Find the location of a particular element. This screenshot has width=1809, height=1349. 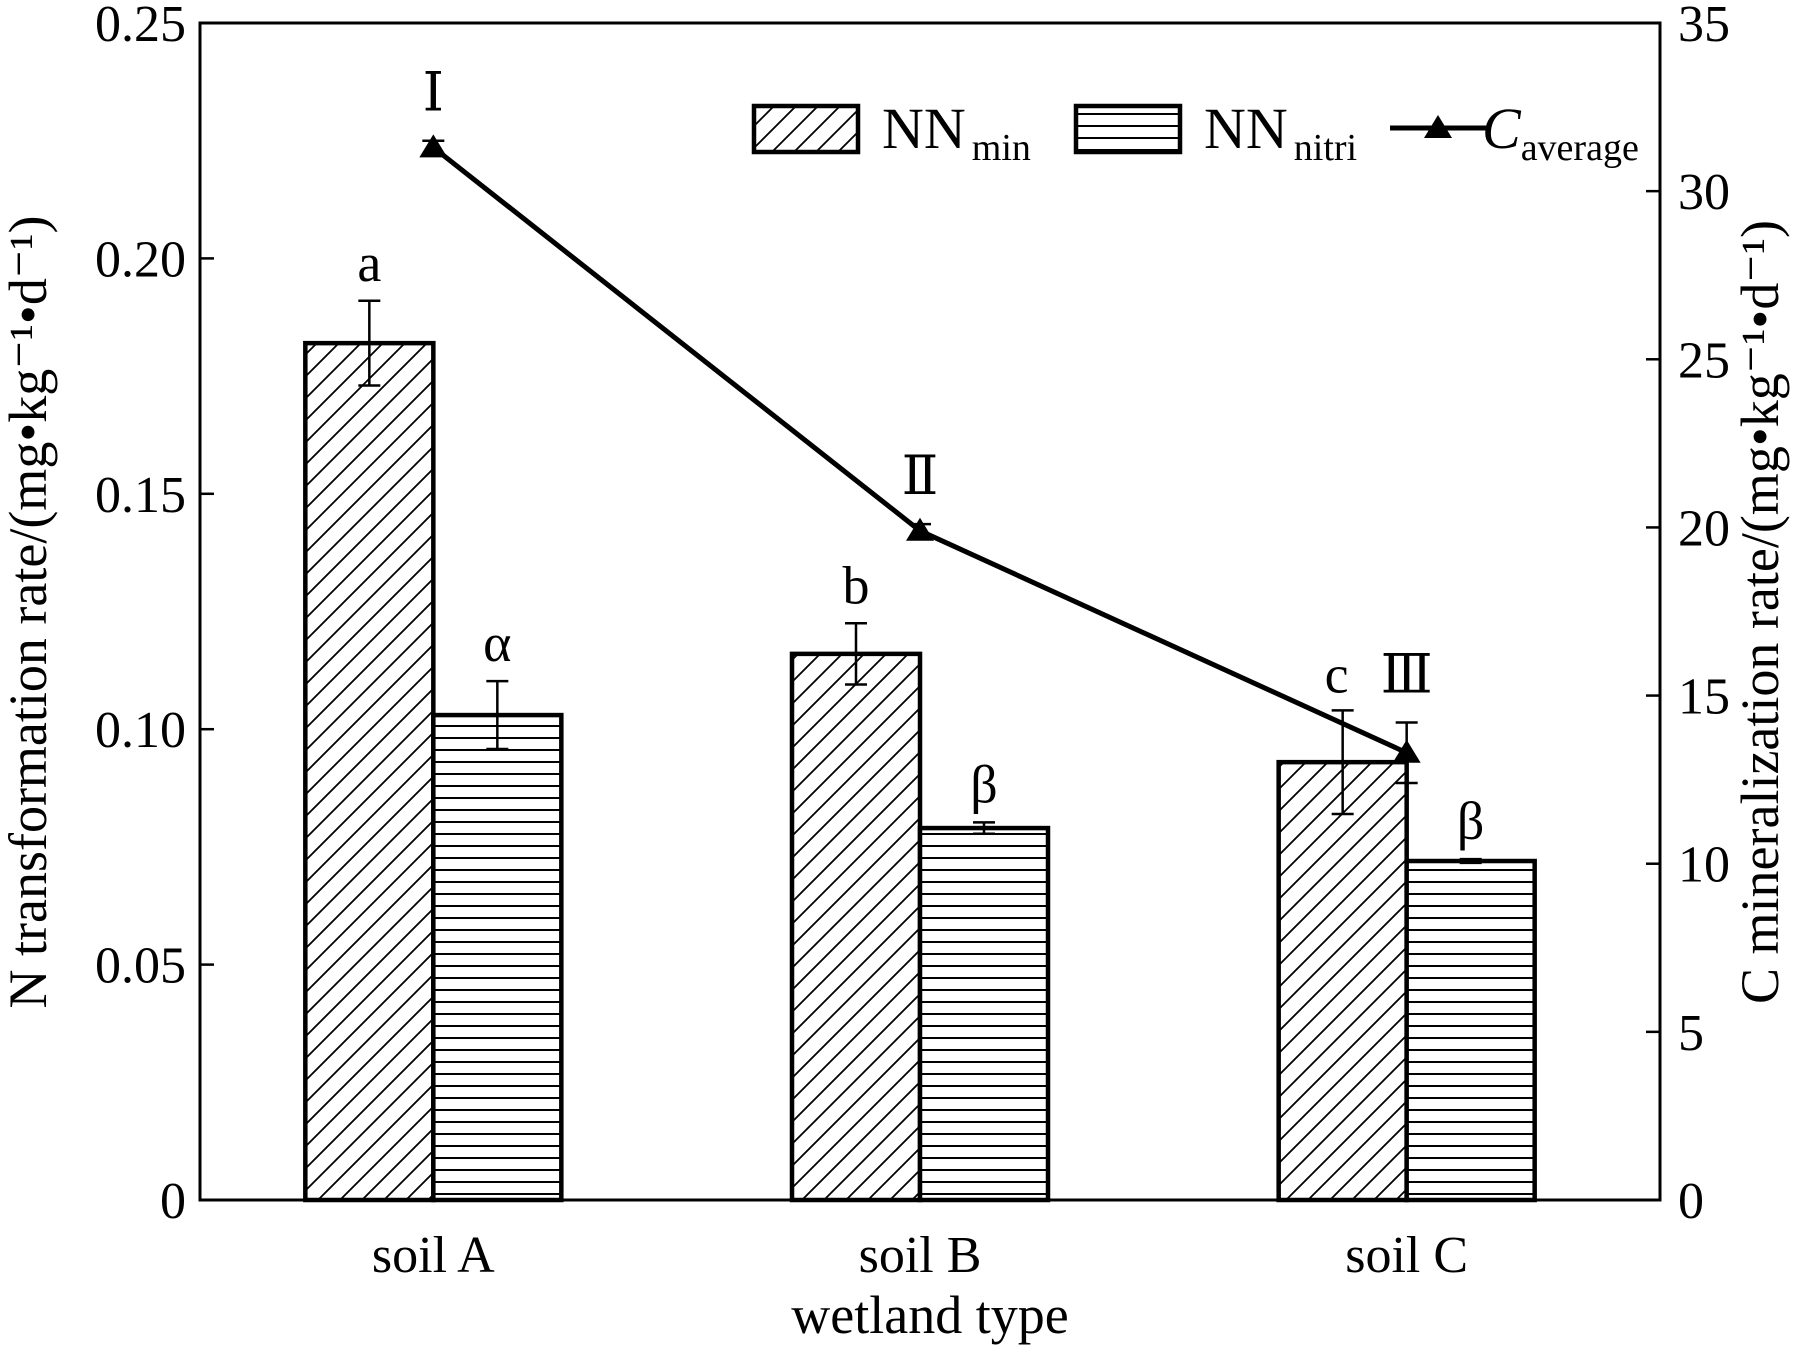

legend-label: Caverage is located at coordinates (1560, 132).